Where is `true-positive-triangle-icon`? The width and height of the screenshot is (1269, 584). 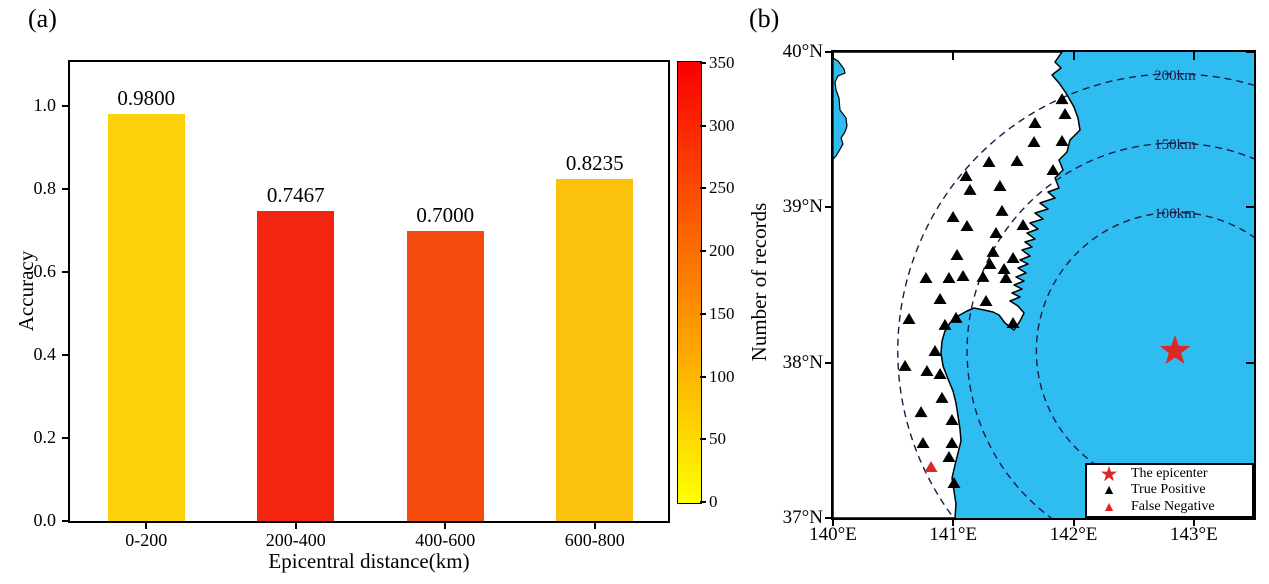 true-positive-triangle-icon is located at coordinates (1109, 490).